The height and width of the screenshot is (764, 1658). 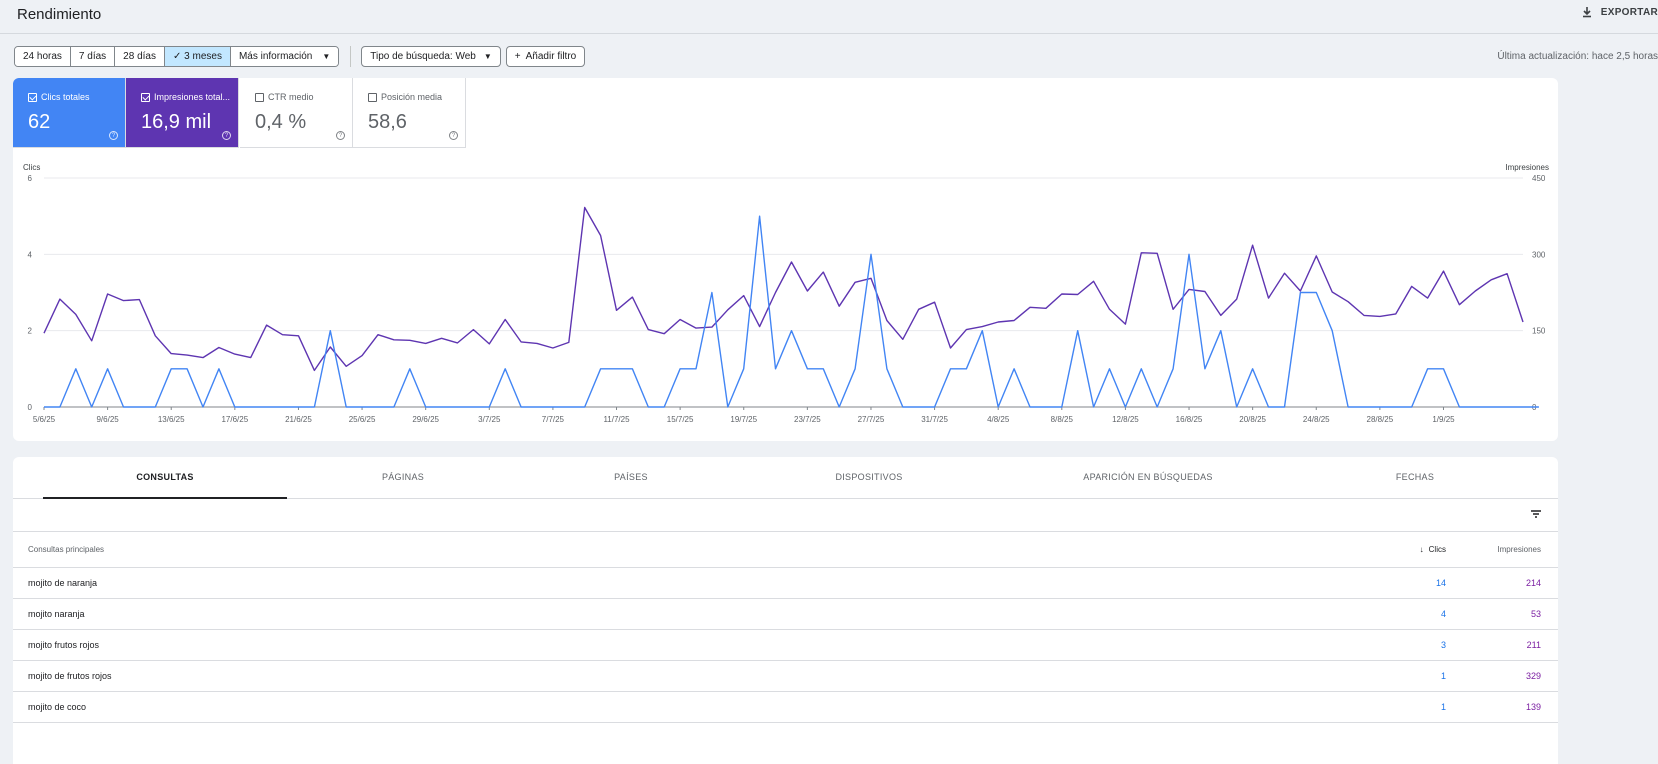 I want to click on table-header: Consultas principales ↓ Clics Impresiones, so click(x=785, y=550).